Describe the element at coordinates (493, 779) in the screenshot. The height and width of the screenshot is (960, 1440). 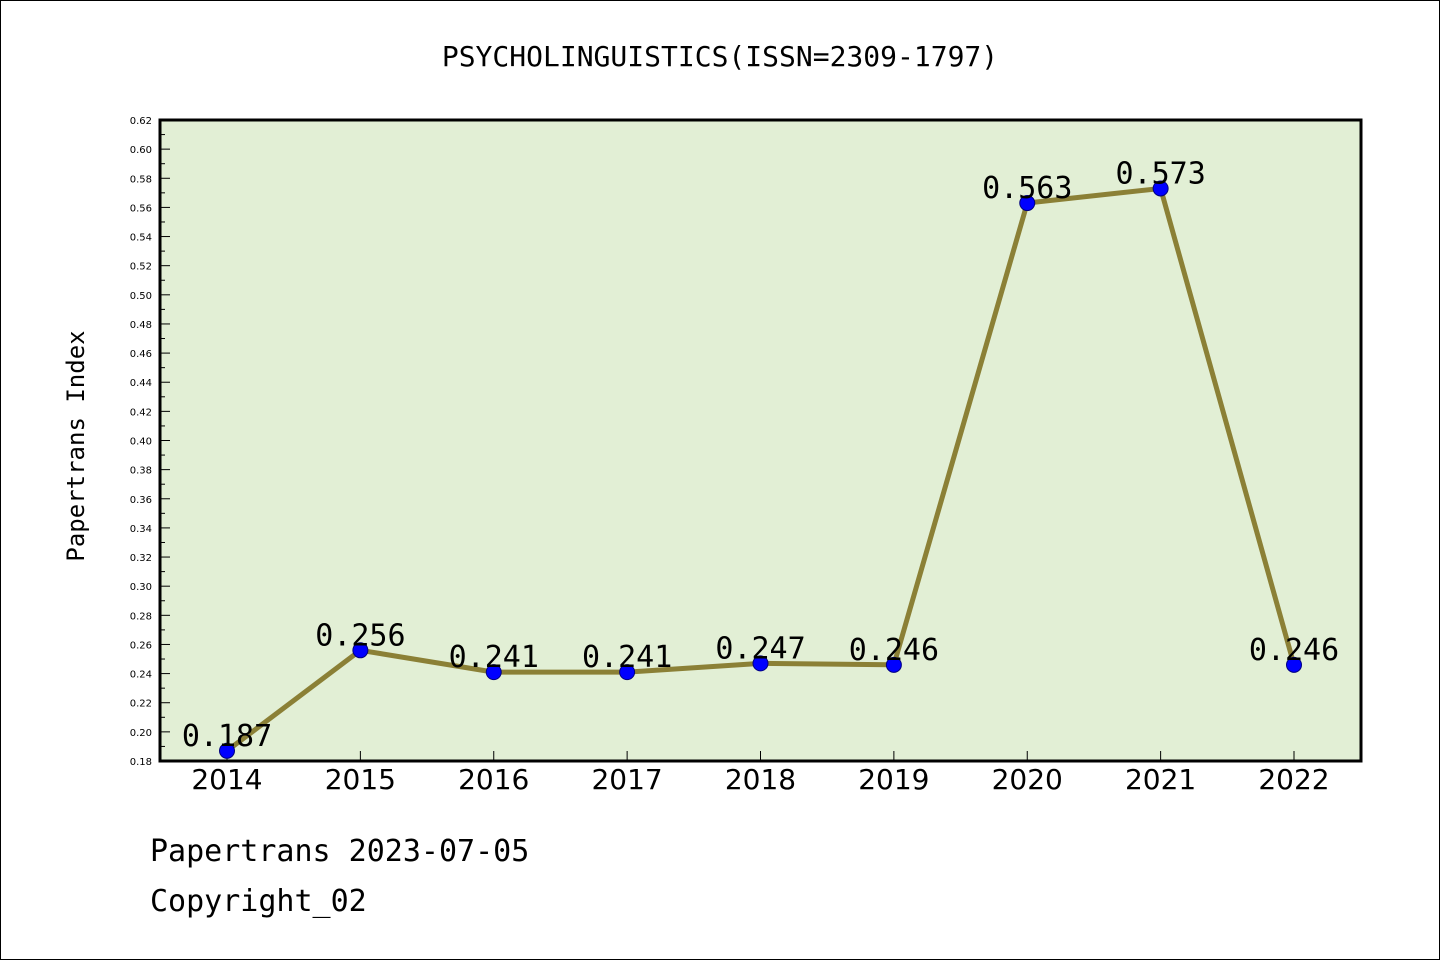
I see `x-tick-label: 2016` at that location.